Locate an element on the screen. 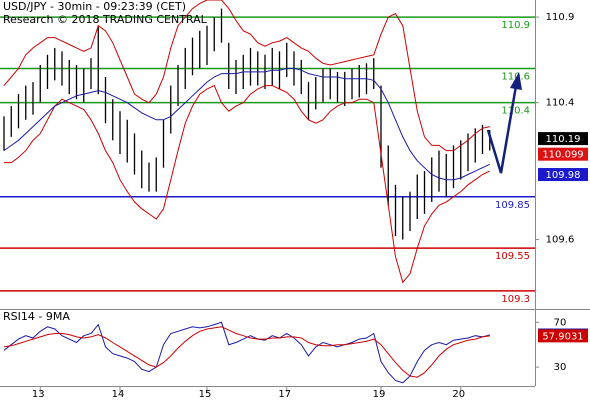 Image resolution: width=590 pixels, height=400 pixels. price-tag-label: 110.099 is located at coordinates (562, 155).